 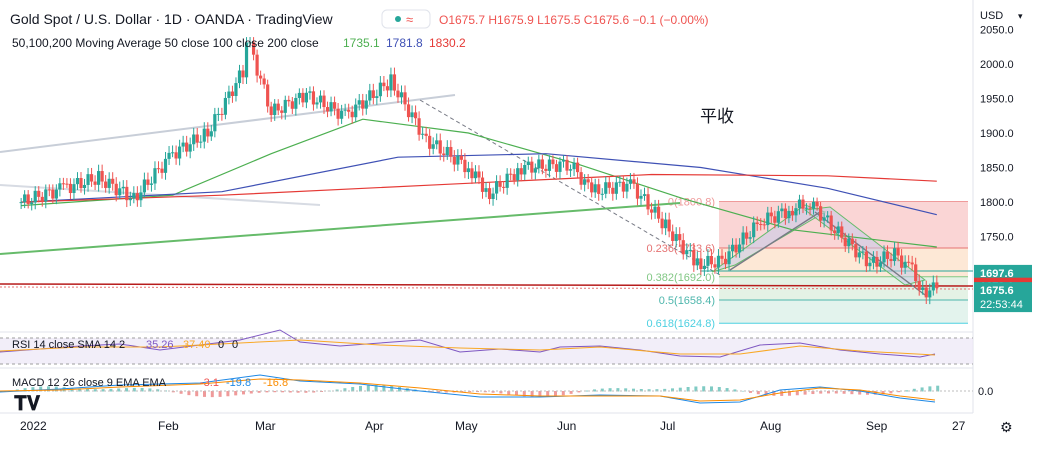 What do you see at coordinates (1003, 297) in the screenshot?
I see `price-tag-bg` at bounding box center [1003, 297].